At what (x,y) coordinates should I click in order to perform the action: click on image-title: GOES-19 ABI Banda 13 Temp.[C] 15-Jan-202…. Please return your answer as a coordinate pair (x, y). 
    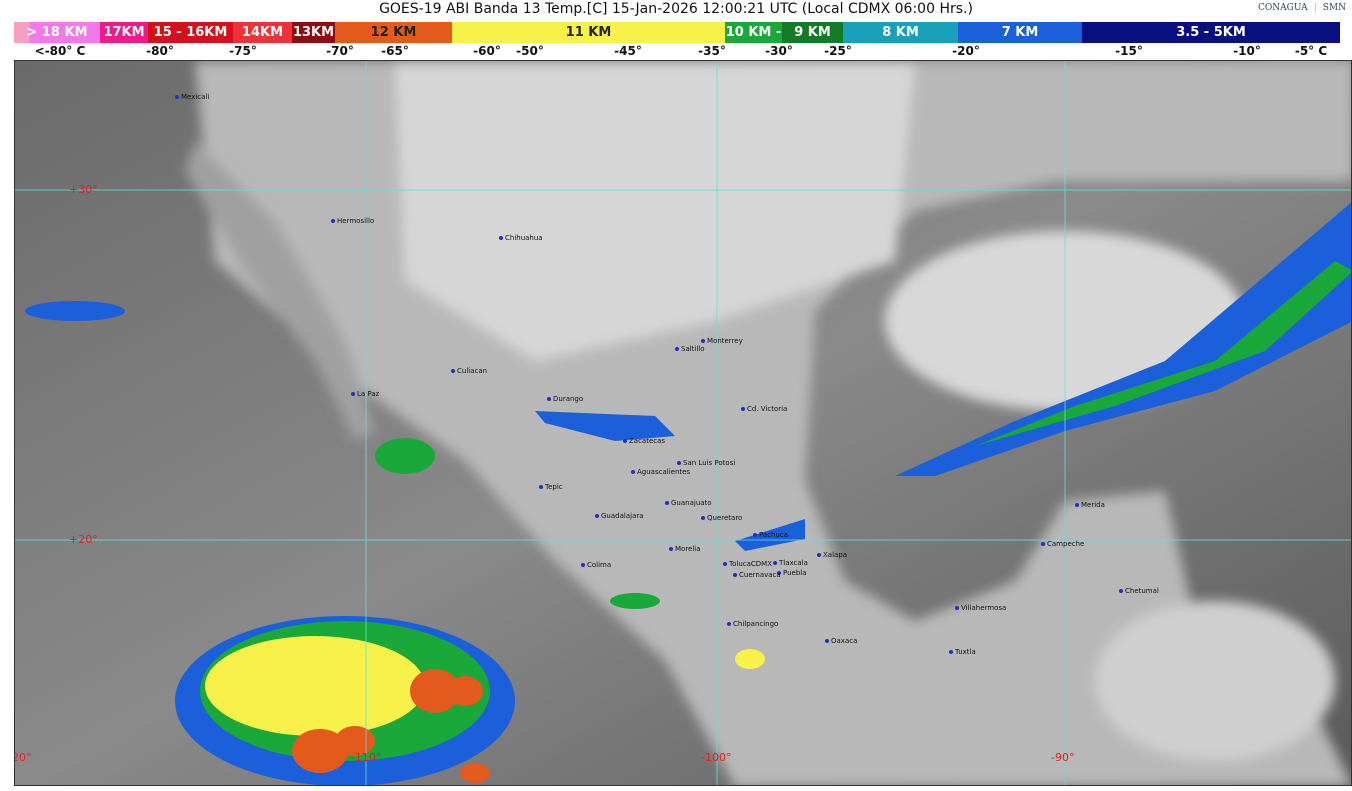
    Looking at the image, I should click on (676, 9).